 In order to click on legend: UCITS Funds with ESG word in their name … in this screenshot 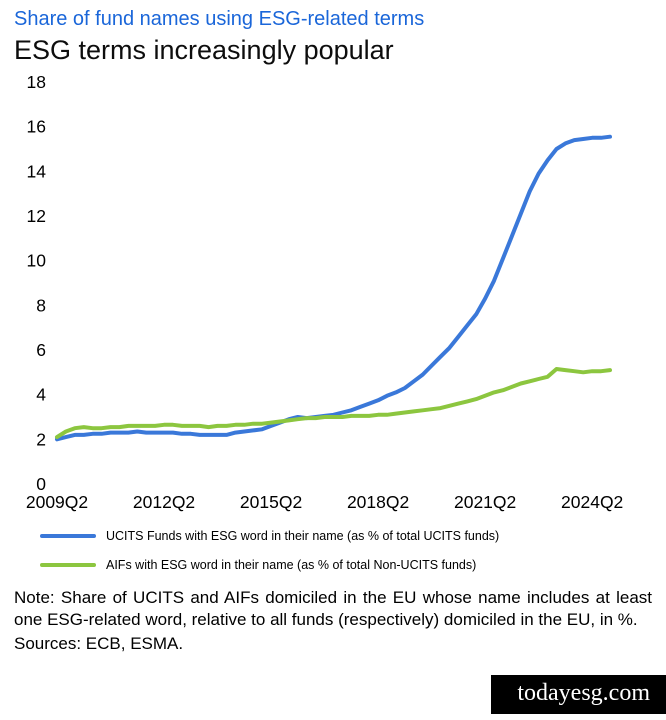, I will do `click(333, 550)`.